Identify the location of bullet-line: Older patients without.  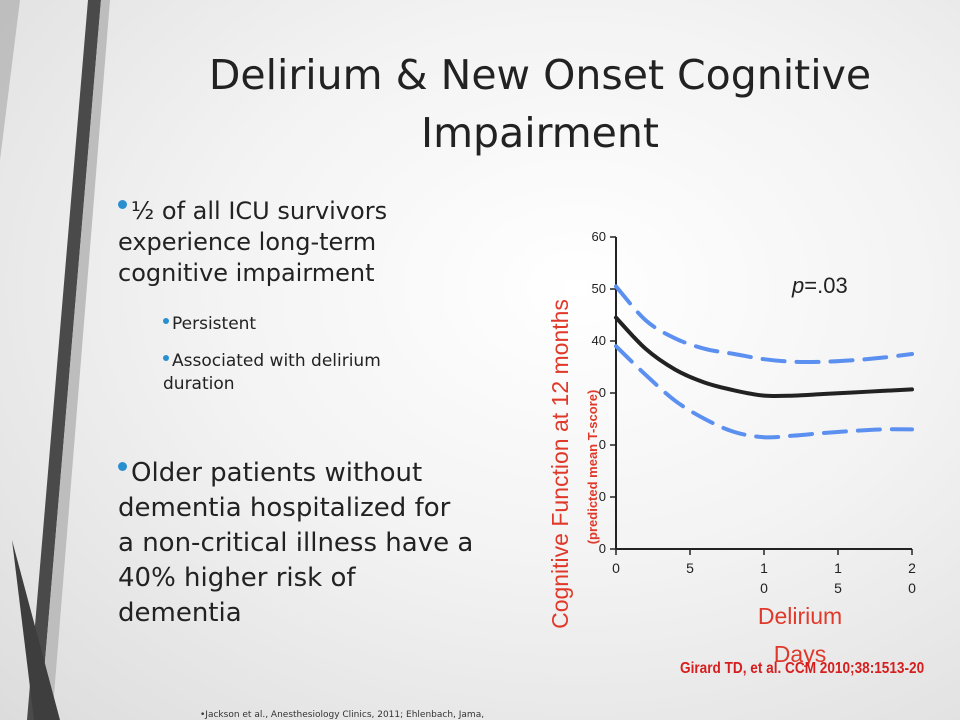
(277, 473).